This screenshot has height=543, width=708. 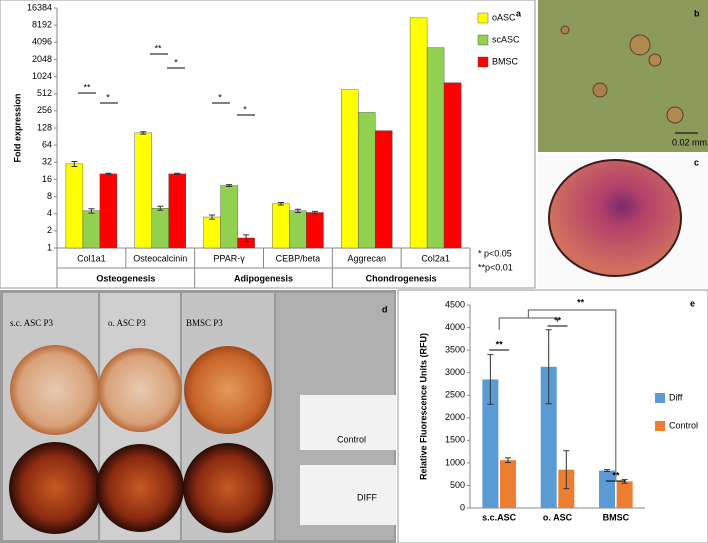 I want to click on pellet, so click(x=615, y=218).